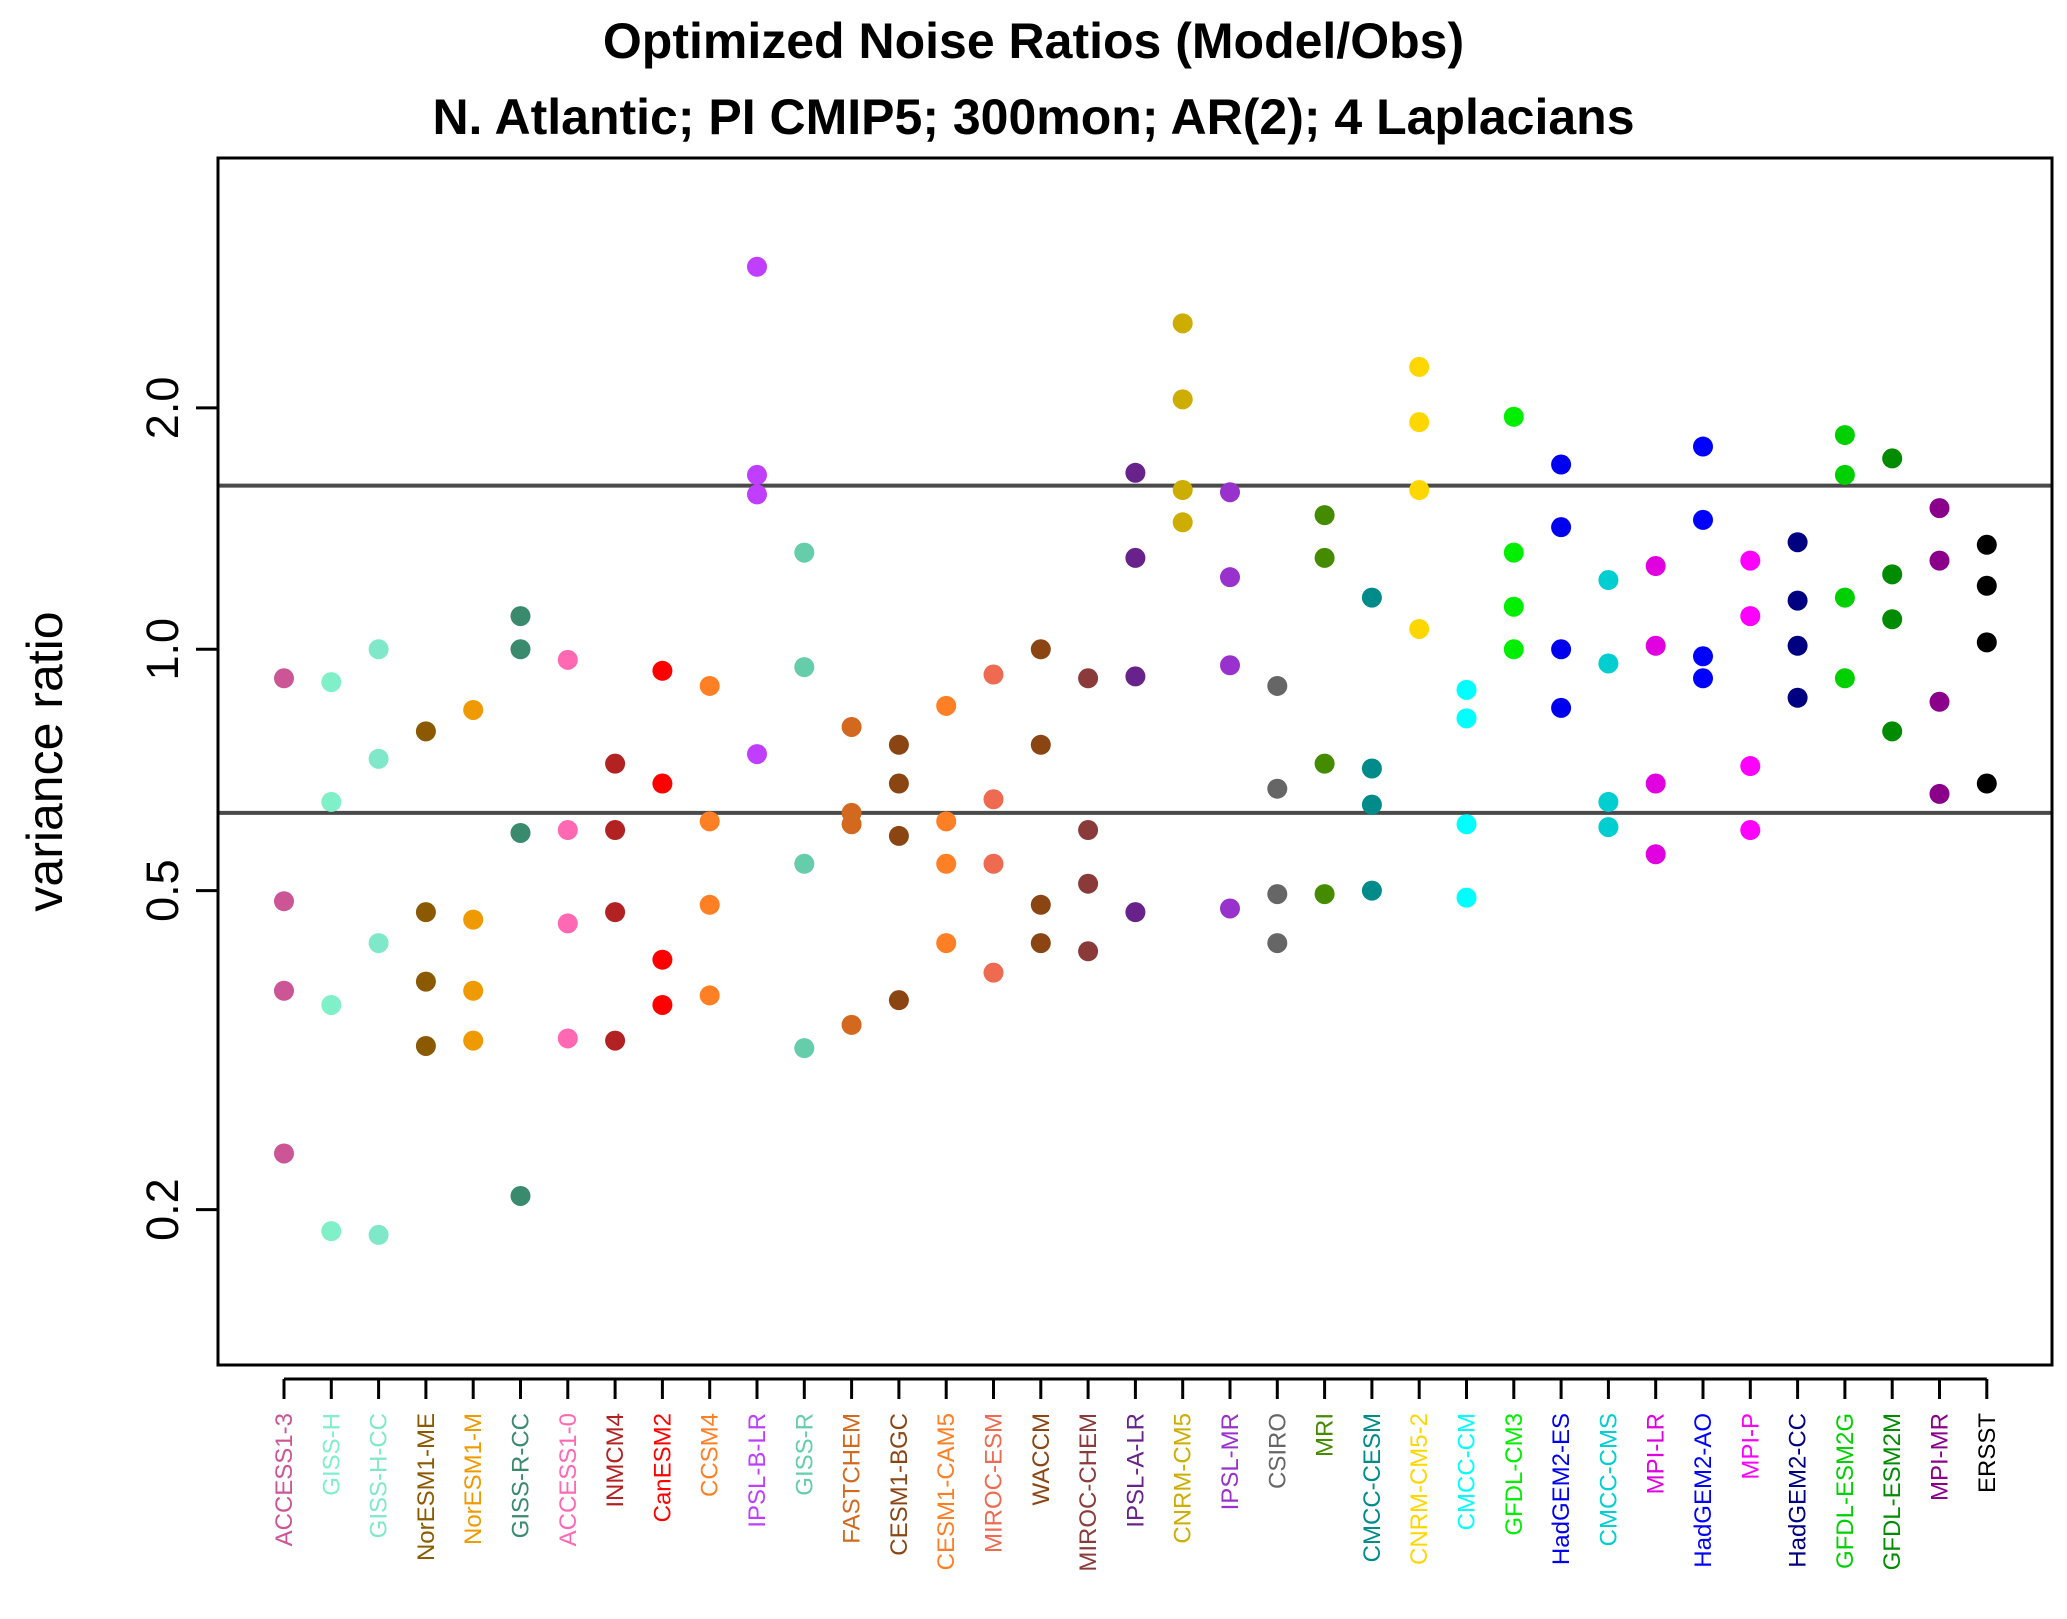 The height and width of the screenshot is (1619, 2067). Describe the element at coordinates (426, 1487) in the screenshot. I see `x-tick-label: NorESM1-ME` at that location.